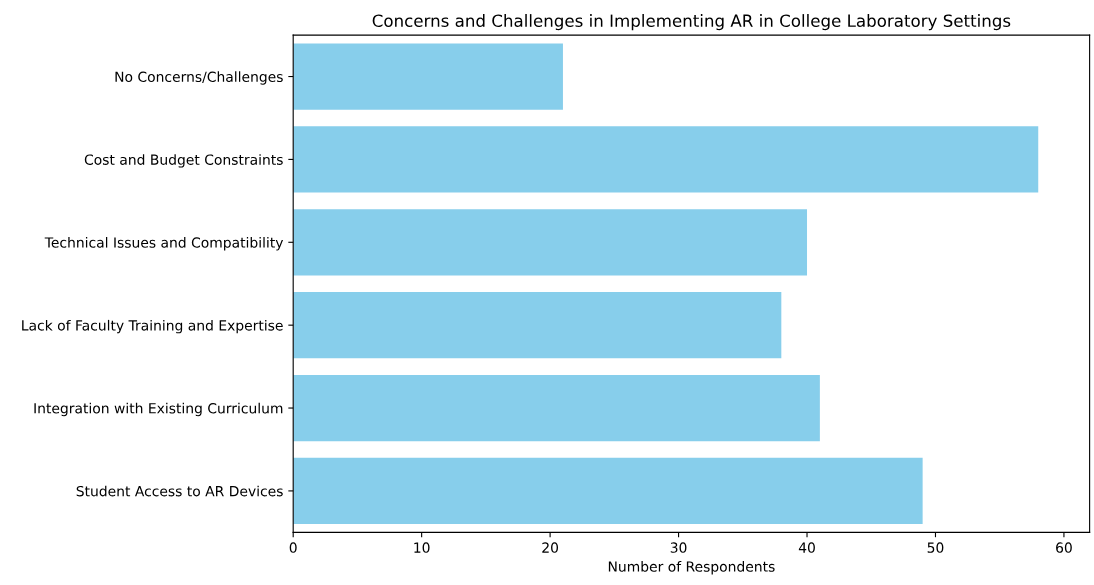 This screenshot has height=585, width=1094. What do you see at coordinates (691, 568) in the screenshot?
I see `x-axis-title: Number of Respondents` at bounding box center [691, 568].